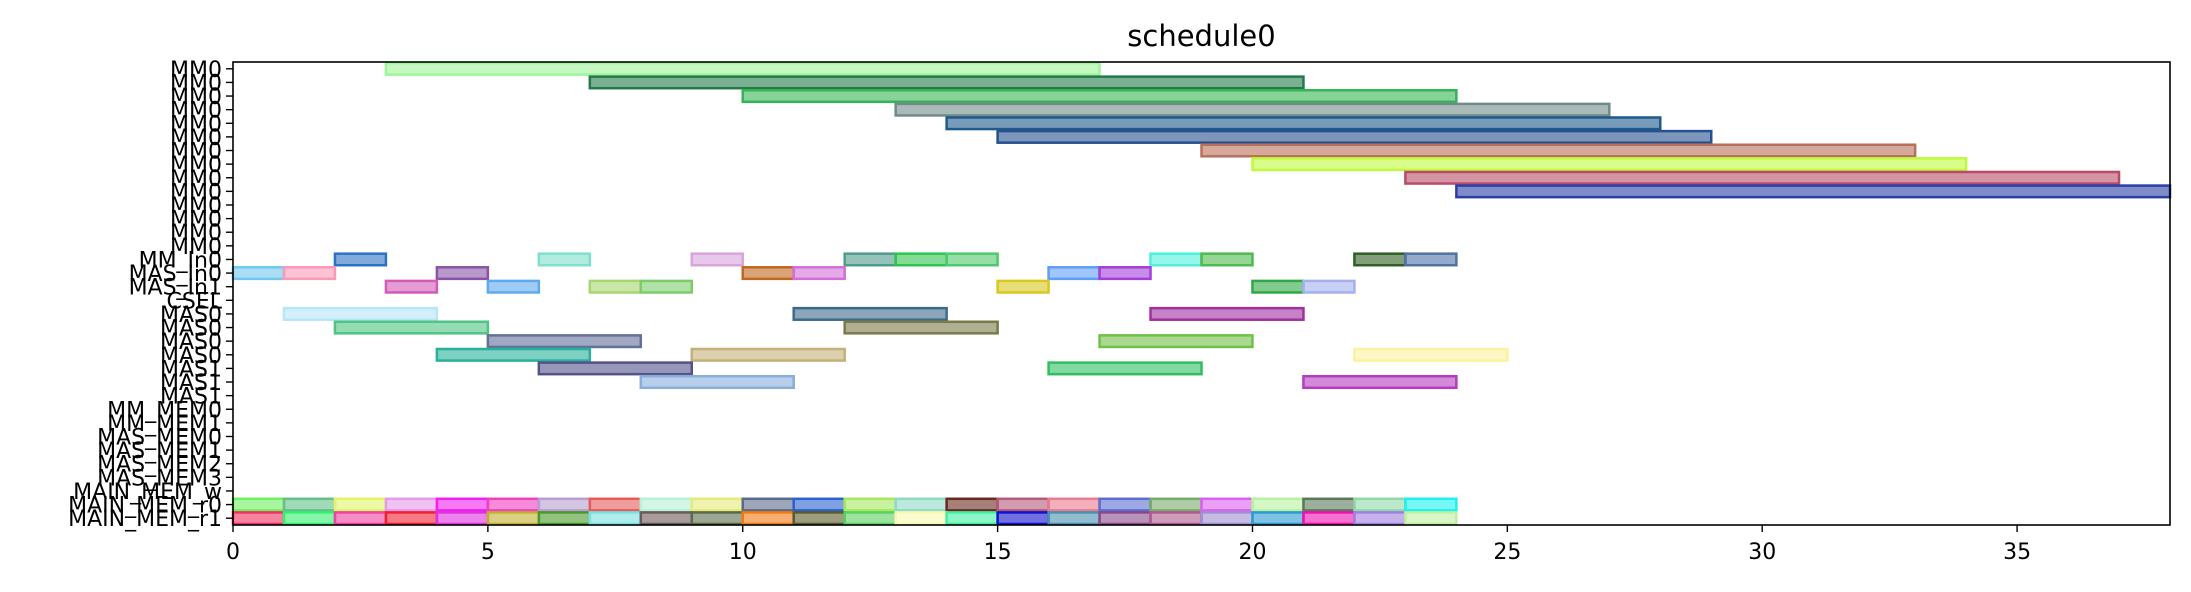 This screenshot has width=2191, height=592. Describe the element at coordinates (233, 552) in the screenshot. I see `x-tick-label: 0` at that location.